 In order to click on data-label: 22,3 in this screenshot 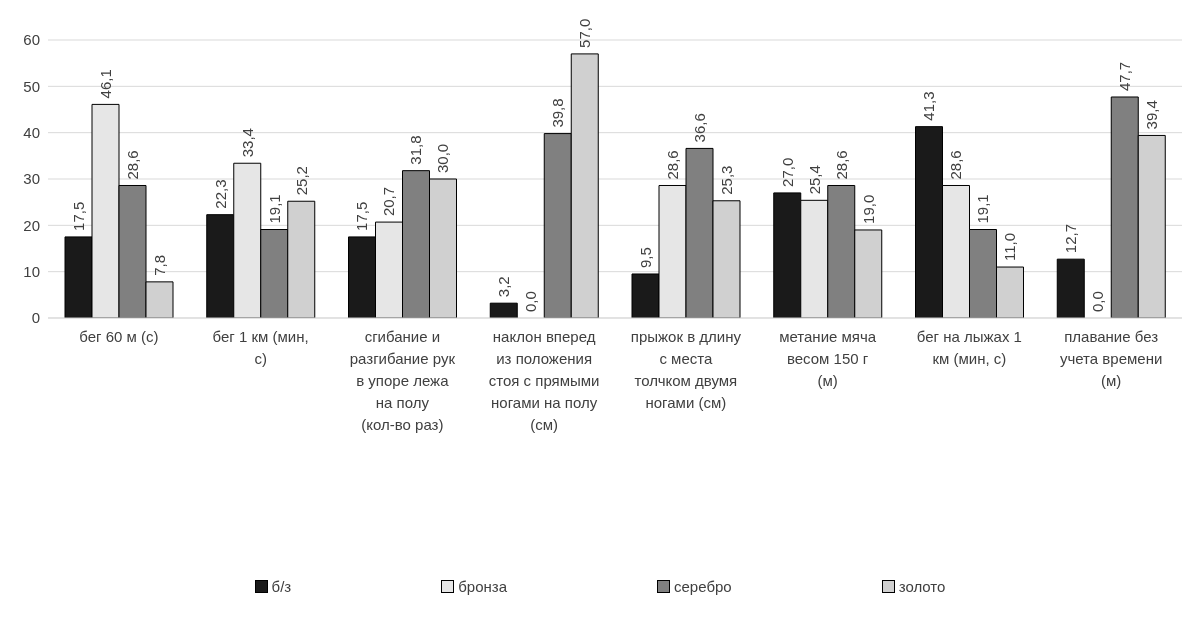, I will do `click(220, 194)`.